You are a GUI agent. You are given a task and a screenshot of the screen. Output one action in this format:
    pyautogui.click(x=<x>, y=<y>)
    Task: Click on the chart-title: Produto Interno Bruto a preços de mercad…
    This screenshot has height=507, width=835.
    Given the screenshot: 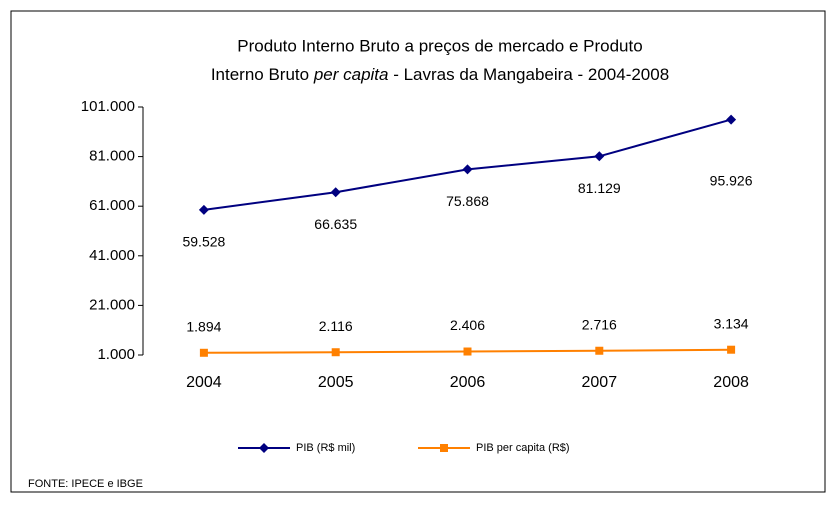 What is the action you would take?
    pyautogui.click(x=439, y=45)
    